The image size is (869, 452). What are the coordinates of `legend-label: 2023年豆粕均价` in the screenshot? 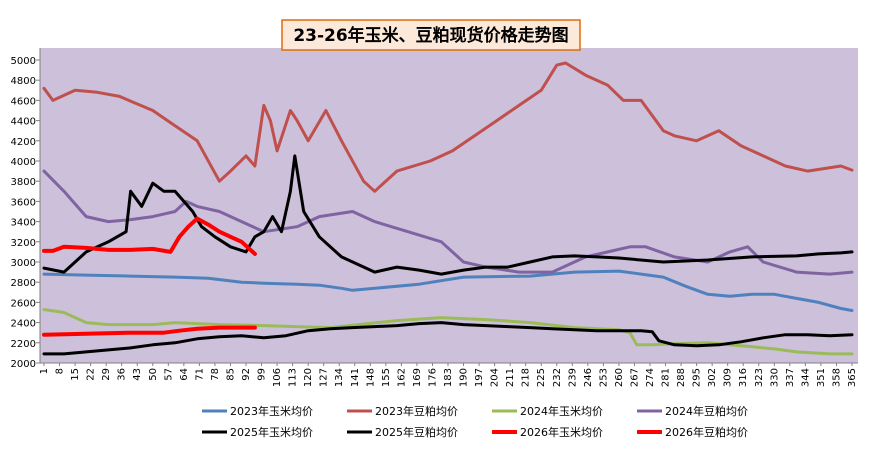 It's located at (416, 411).